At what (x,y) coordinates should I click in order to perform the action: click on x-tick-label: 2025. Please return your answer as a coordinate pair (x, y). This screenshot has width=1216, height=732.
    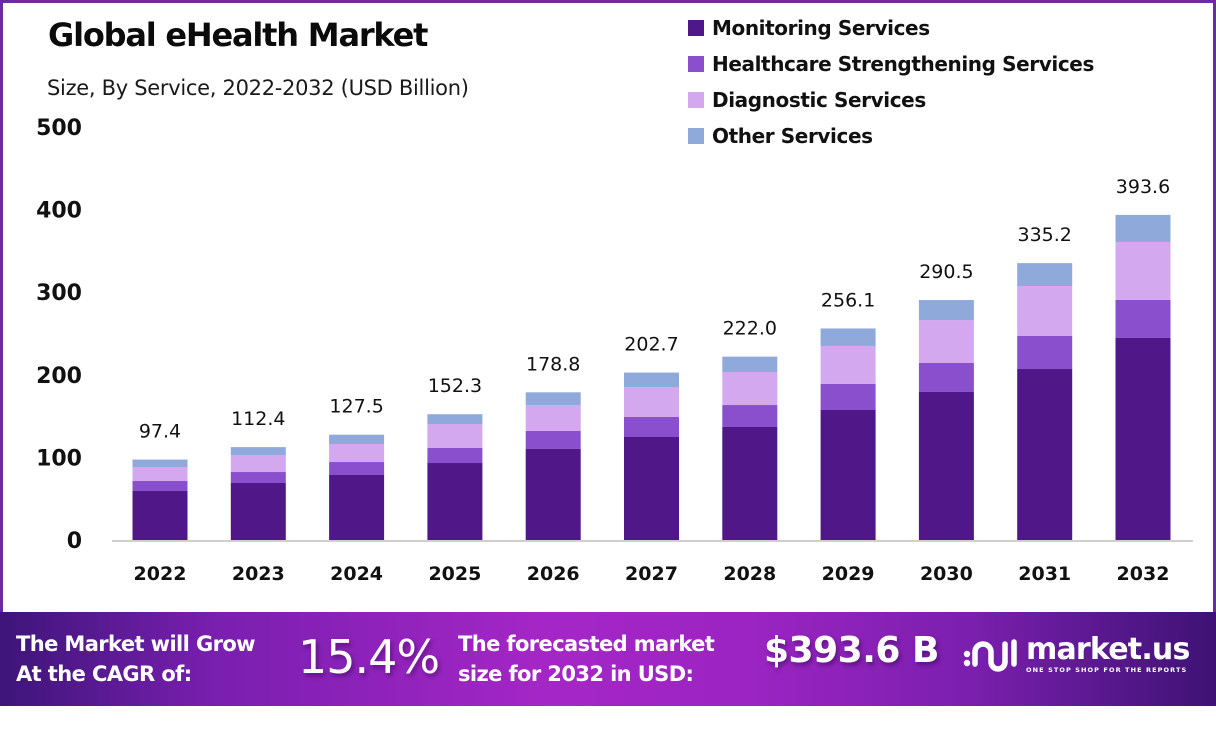
    Looking at the image, I should click on (454, 574).